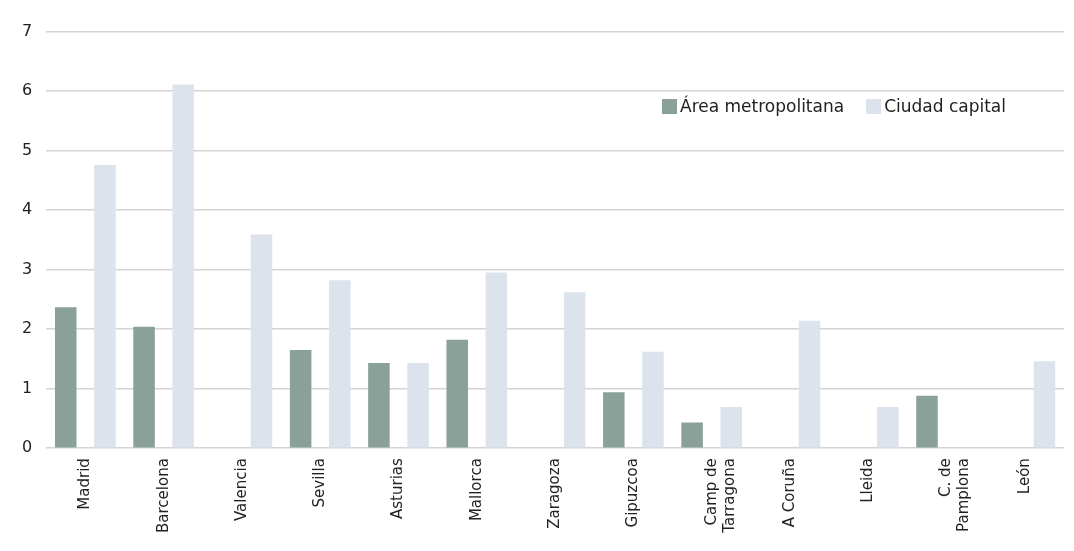  I want to click on x-tick-label: A Coruña, so click(788, 493).